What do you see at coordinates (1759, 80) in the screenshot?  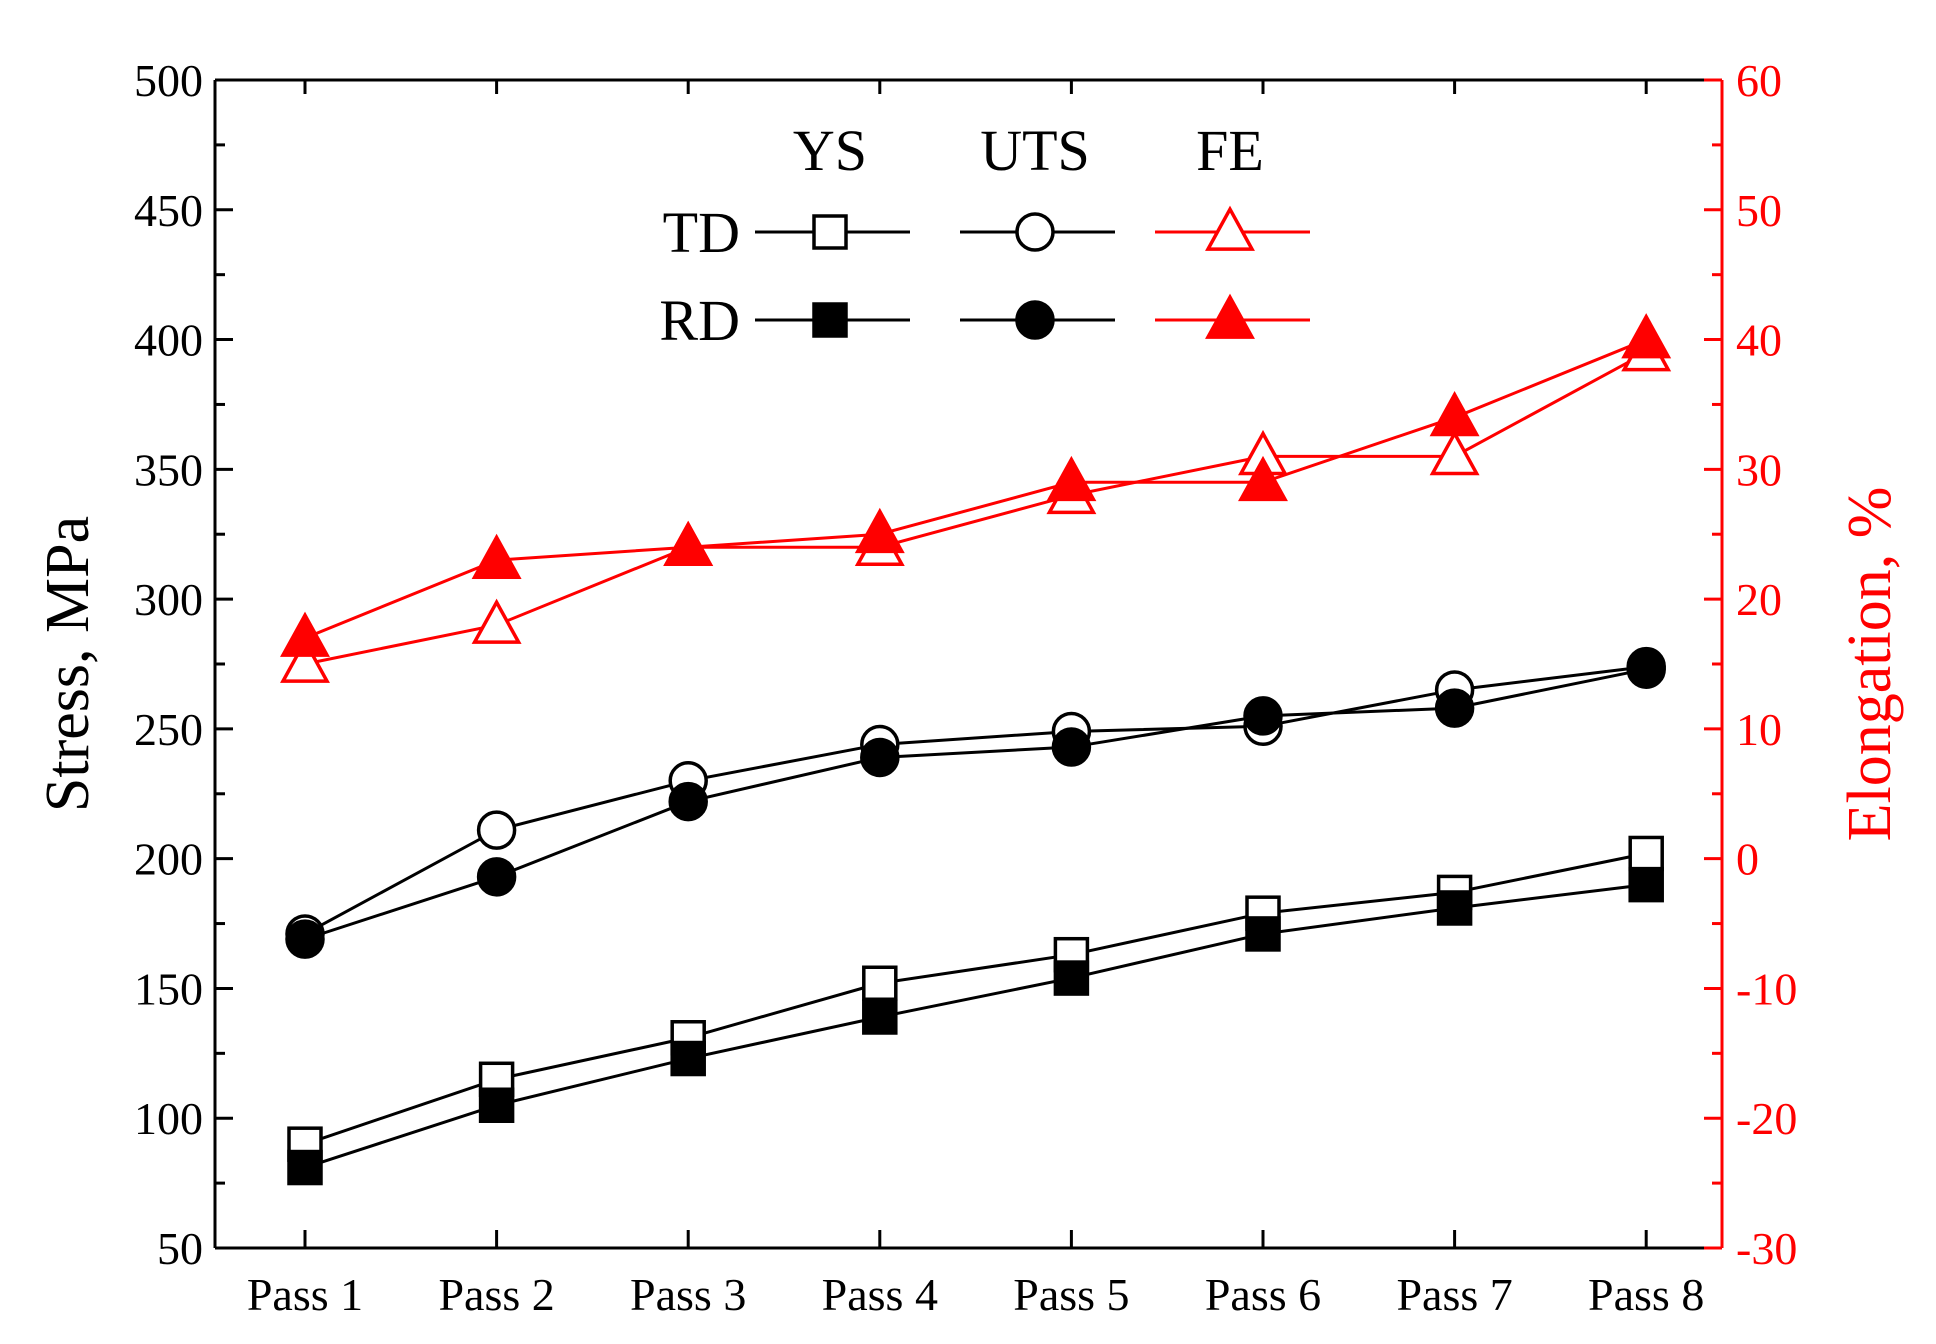 I see `y-right-tick-label: 60` at bounding box center [1759, 80].